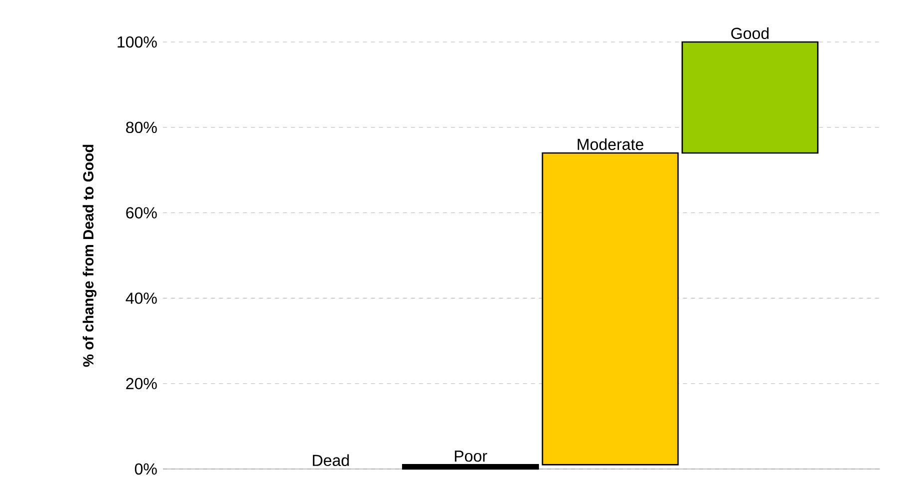  I want to click on y-tick-label: 0%, so click(145, 469).